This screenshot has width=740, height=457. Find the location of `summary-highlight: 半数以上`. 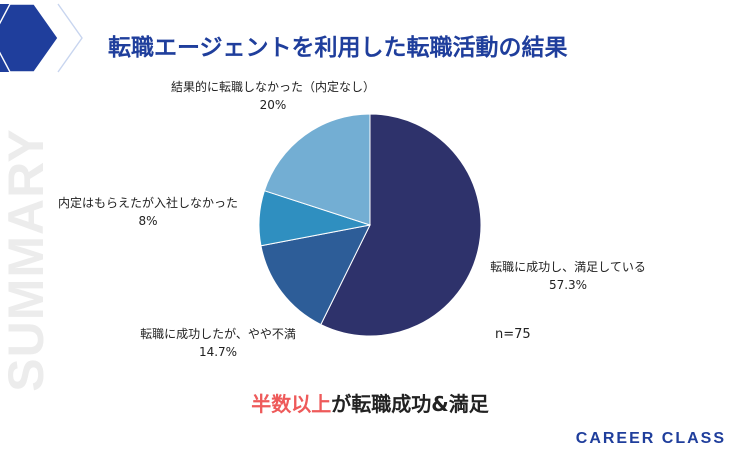

summary-highlight: 半数以上 is located at coordinates (291, 404).